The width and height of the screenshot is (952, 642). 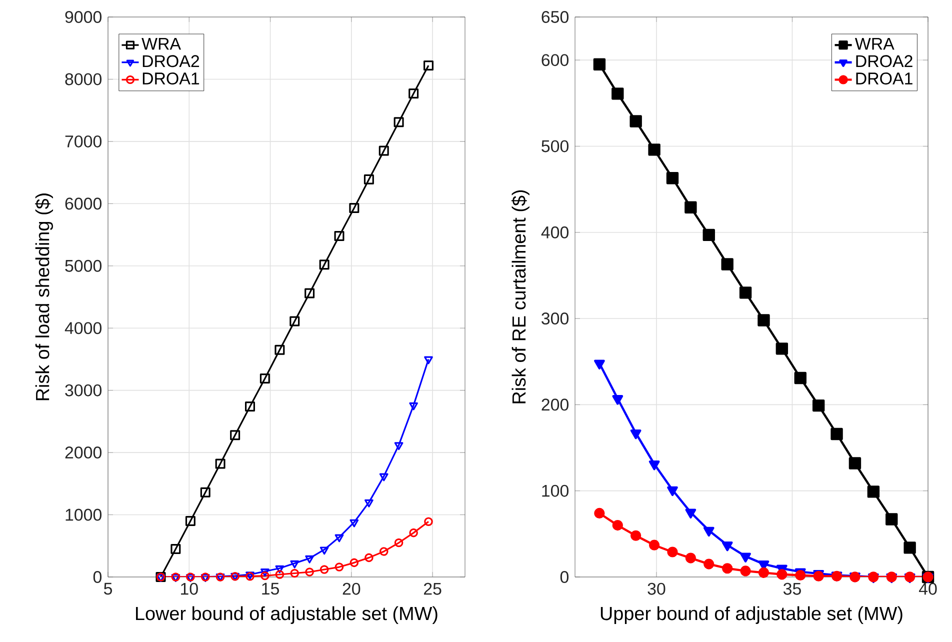 I want to click on x-tick-label: 5, so click(x=108, y=588).